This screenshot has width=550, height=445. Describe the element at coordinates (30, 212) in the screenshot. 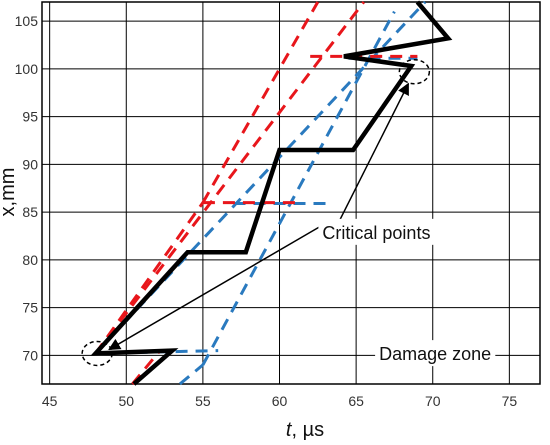

I see `y-tick-label: 85` at that location.